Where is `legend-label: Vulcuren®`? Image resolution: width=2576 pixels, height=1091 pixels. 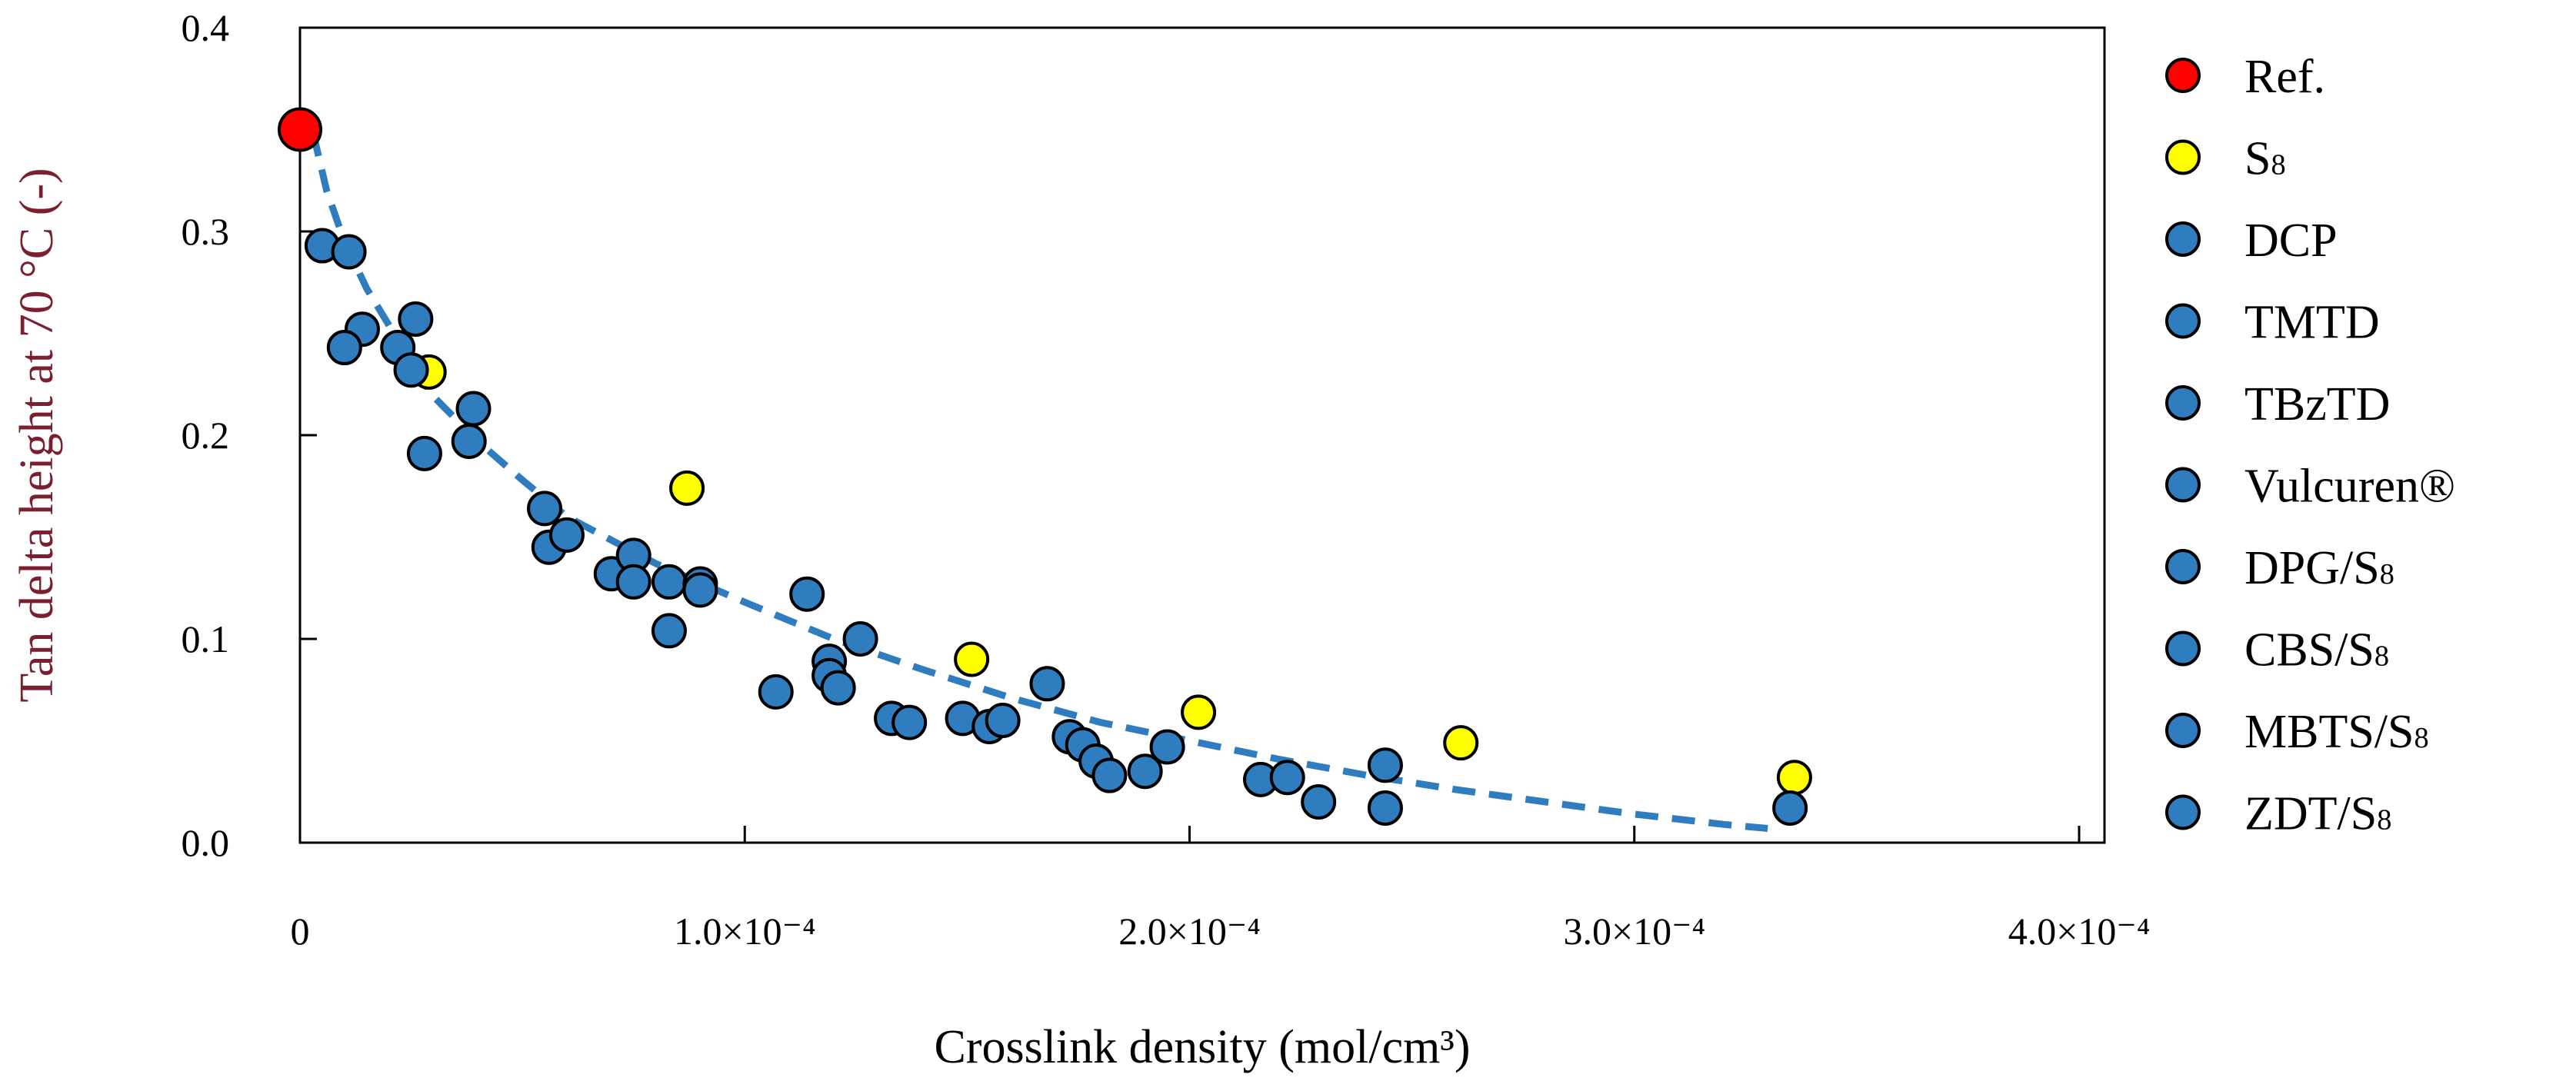
legend-label: Vulcuren® is located at coordinates (2349, 487).